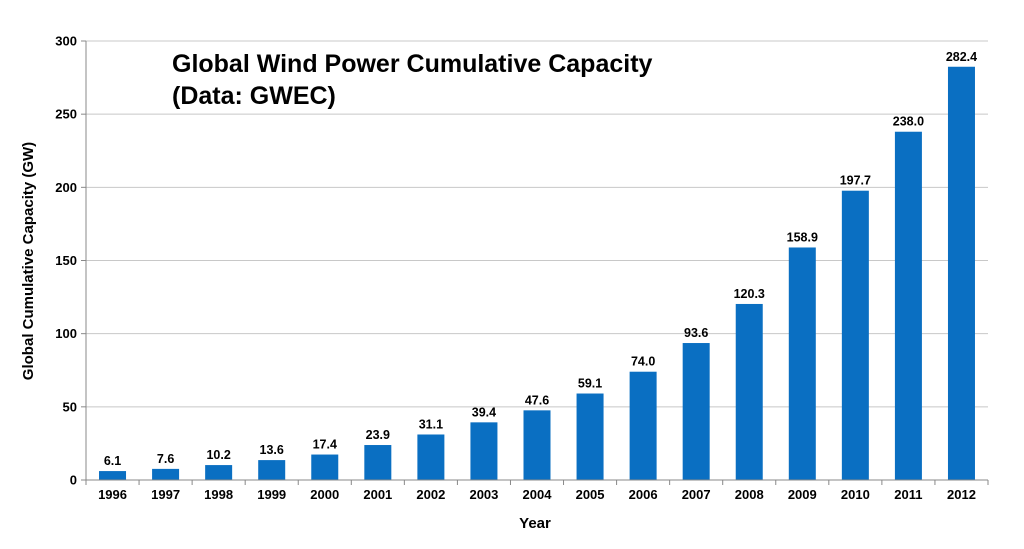  What do you see at coordinates (218, 455) in the screenshot?
I see `data-label-1998: 10.2` at bounding box center [218, 455].